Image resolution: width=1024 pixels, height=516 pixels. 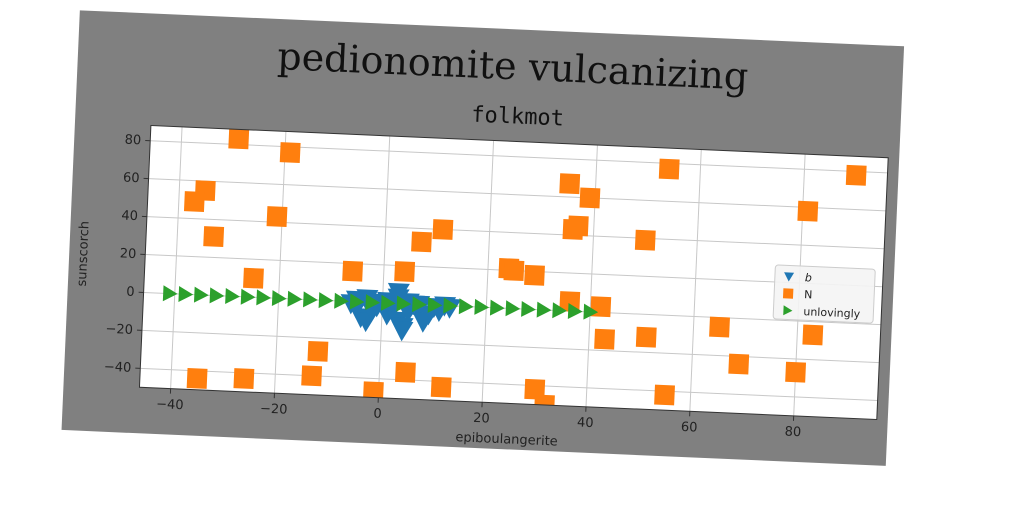 What do you see at coordinates (808, 294) in the screenshot?
I see `legend-label: N` at bounding box center [808, 294].